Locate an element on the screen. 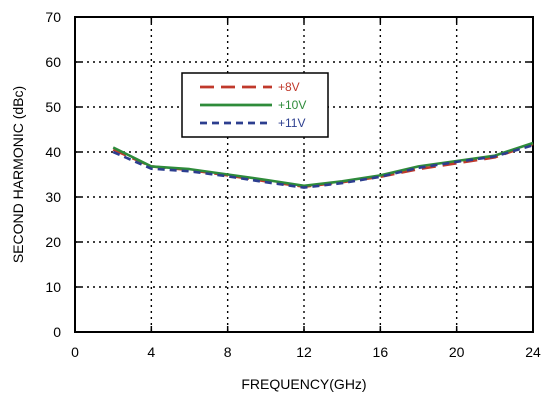 Image resolution: width=547 pixels, height=395 pixels. y-tick-label: 50 is located at coordinates (53, 107).